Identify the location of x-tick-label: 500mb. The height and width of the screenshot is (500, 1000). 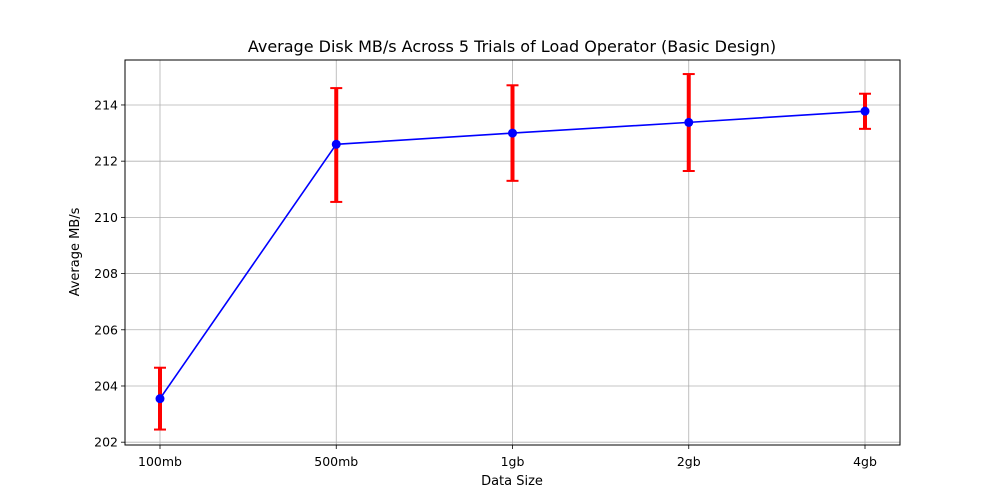
(336, 461).